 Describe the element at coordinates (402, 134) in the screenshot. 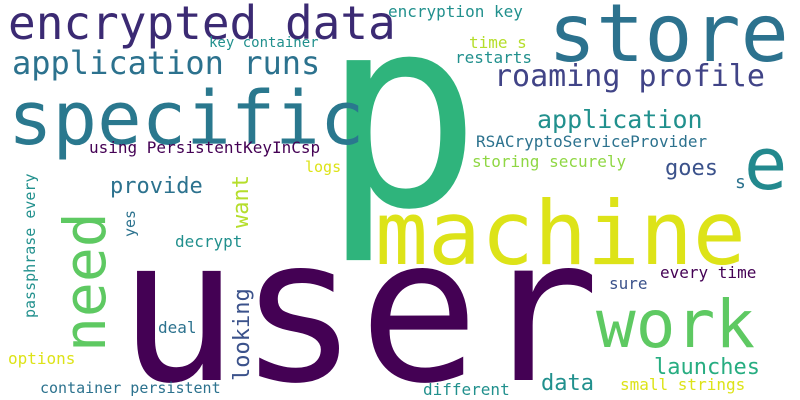

I see `word-p: p` at that location.